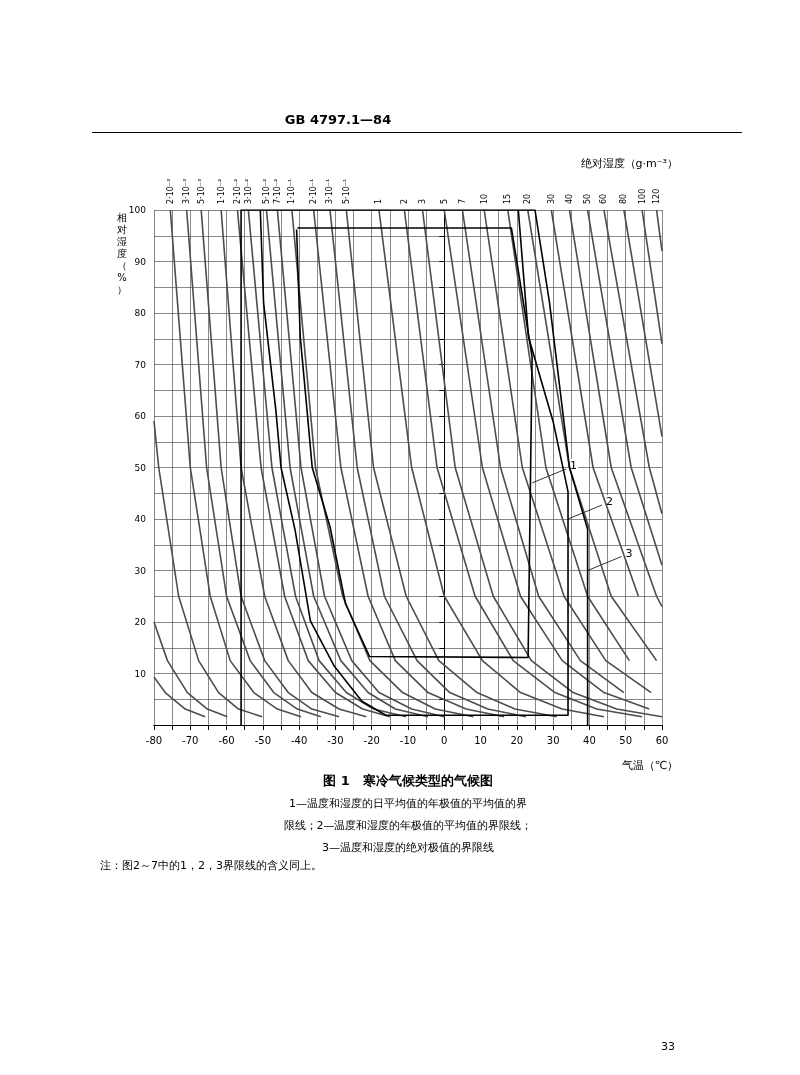  What do you see at coordinates (662, 740) in the screenshot?
I see `x-tick-label: 60` at bounding box center [662, 740].